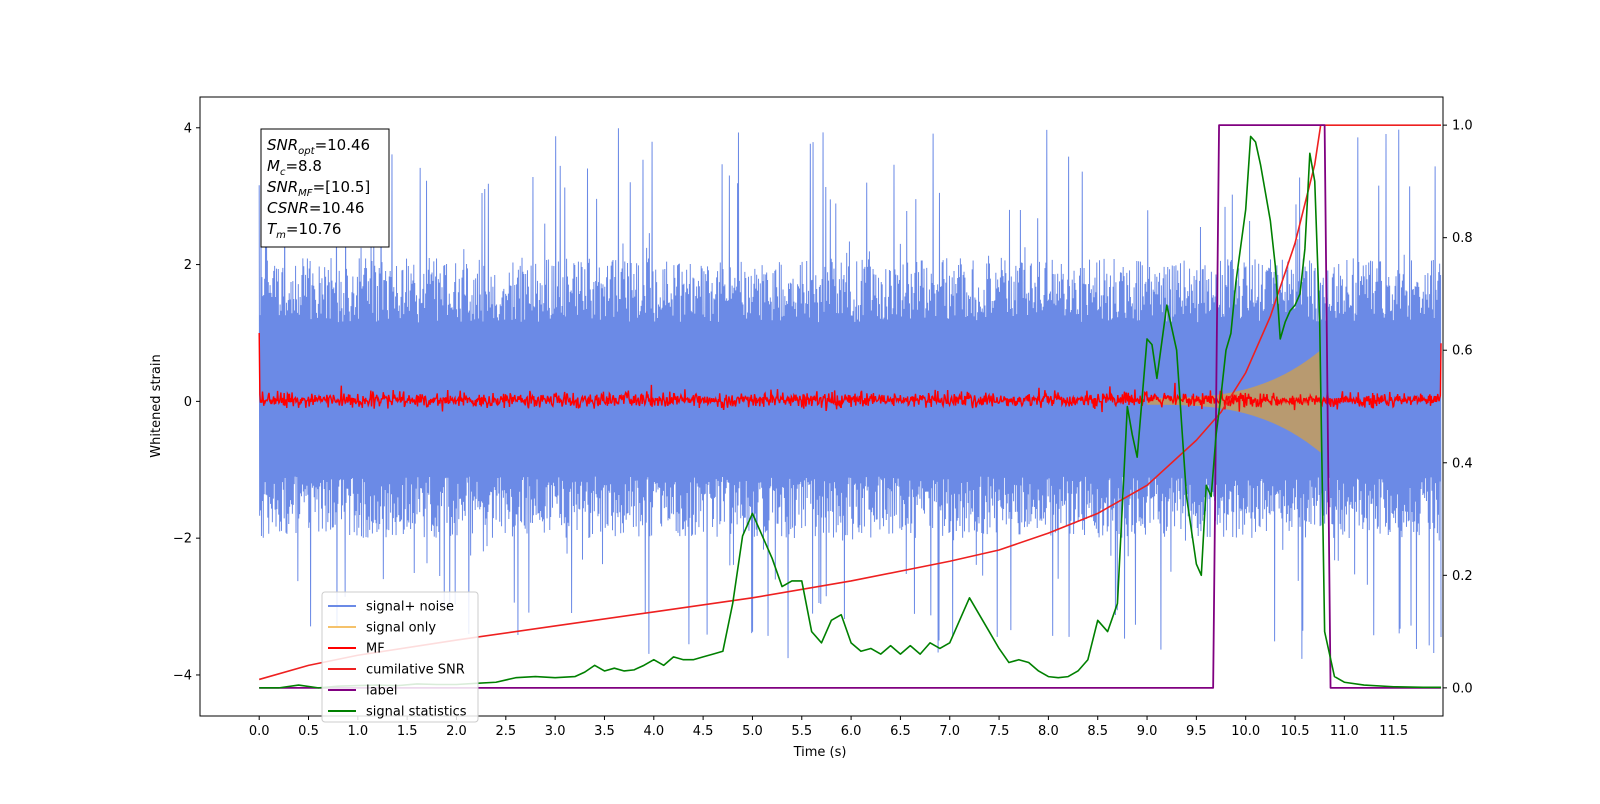  I want to click on legend-label: signal+ noise, so click(410, 607).